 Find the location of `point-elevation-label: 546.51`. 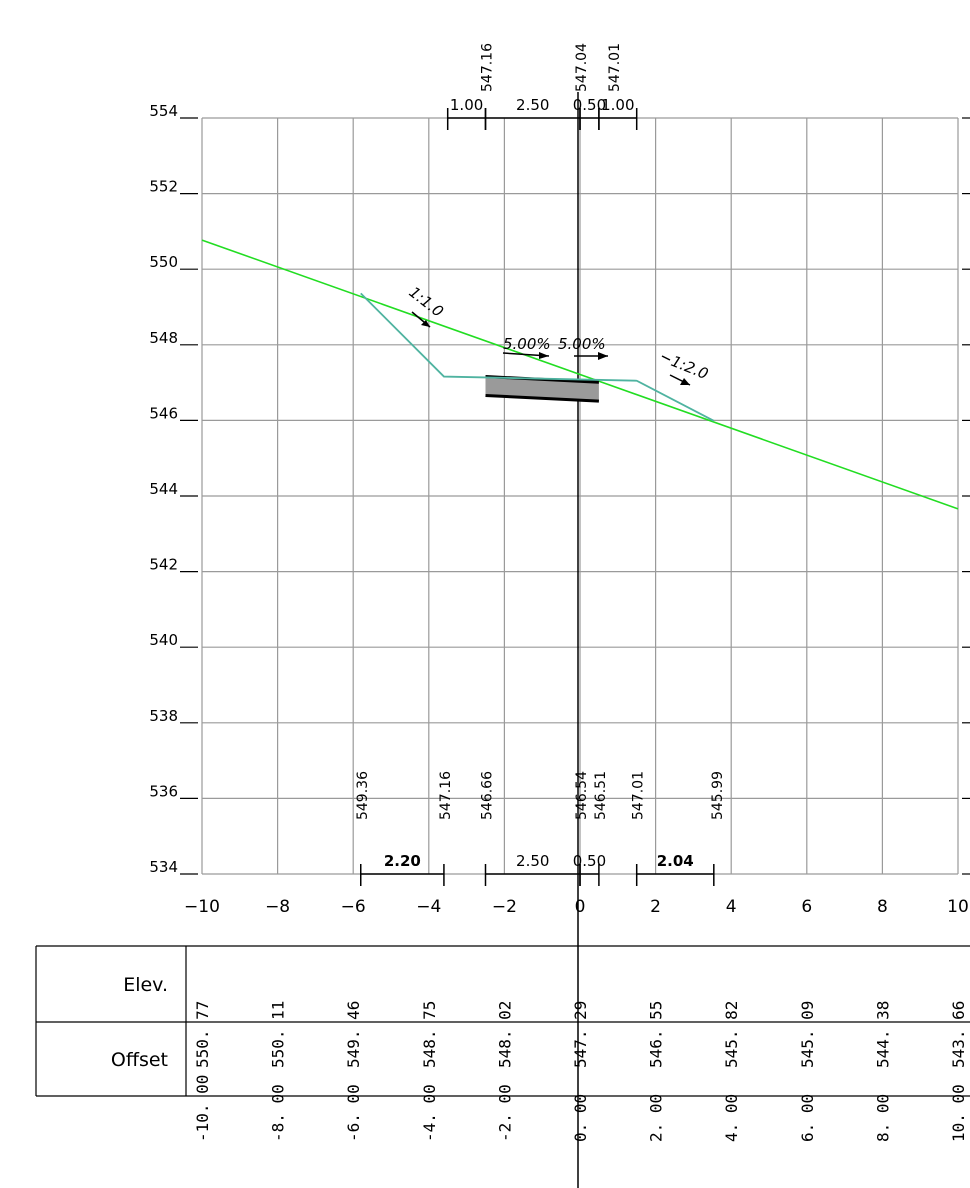

point-elevation-label: 546.51 is located at coordinates (601, 795).